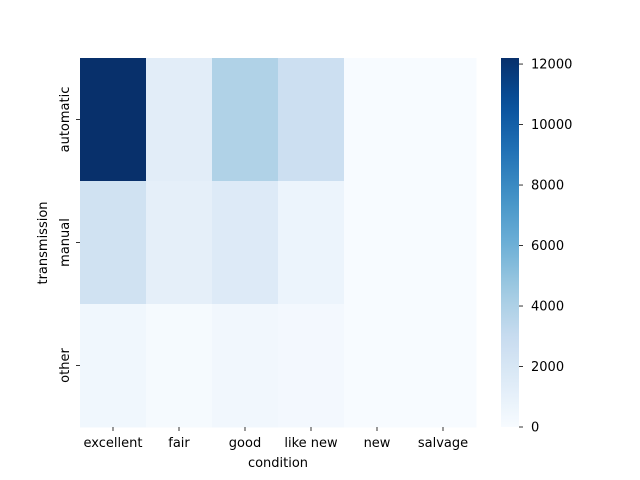  I want to click on colorbar-tick-label: 6000, so click(547, 246).